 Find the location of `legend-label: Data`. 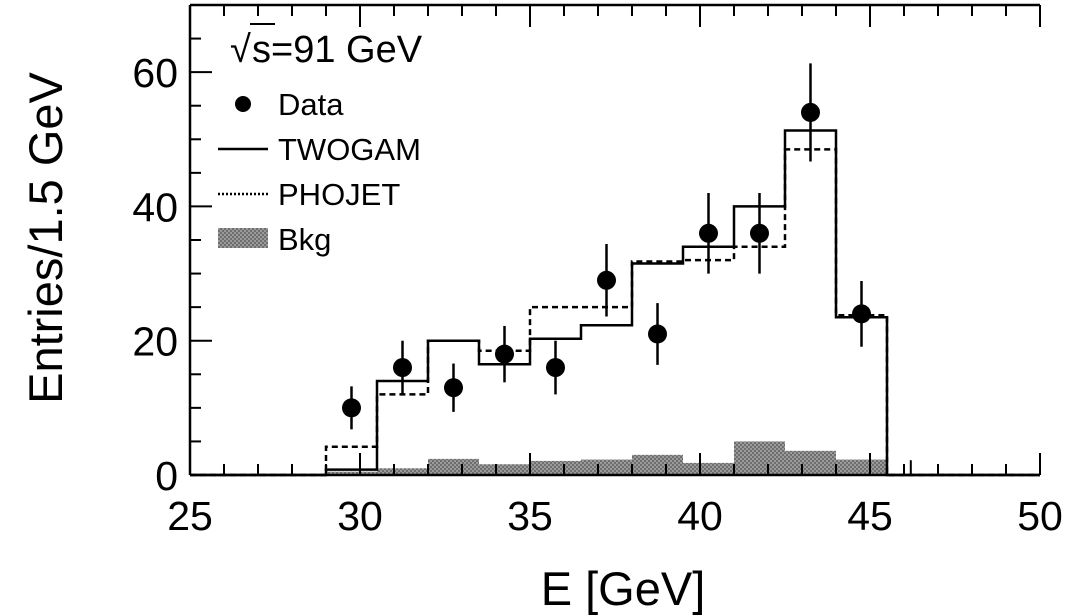

legend-label: Data is located at coordinates (311, 104).